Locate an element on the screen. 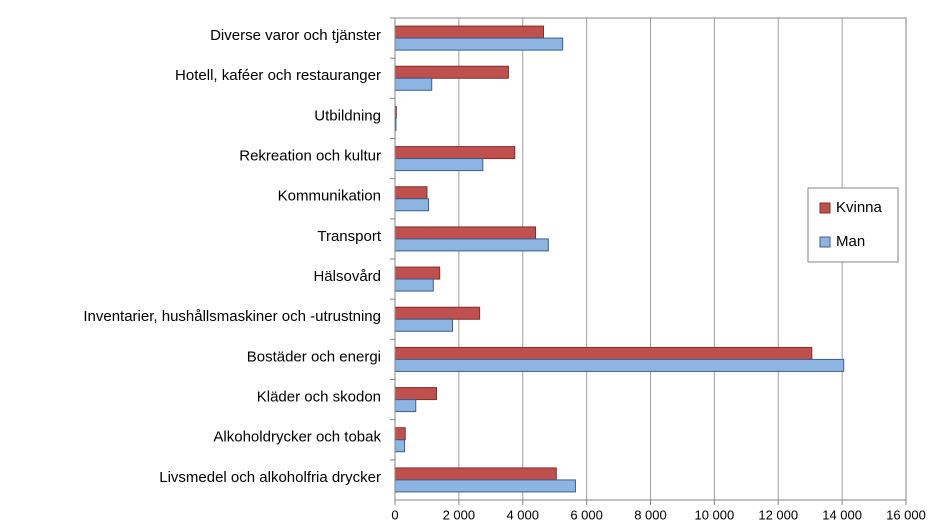  y-tick-label: Diverse varor och tjänster is located at coordinates (295, 35).